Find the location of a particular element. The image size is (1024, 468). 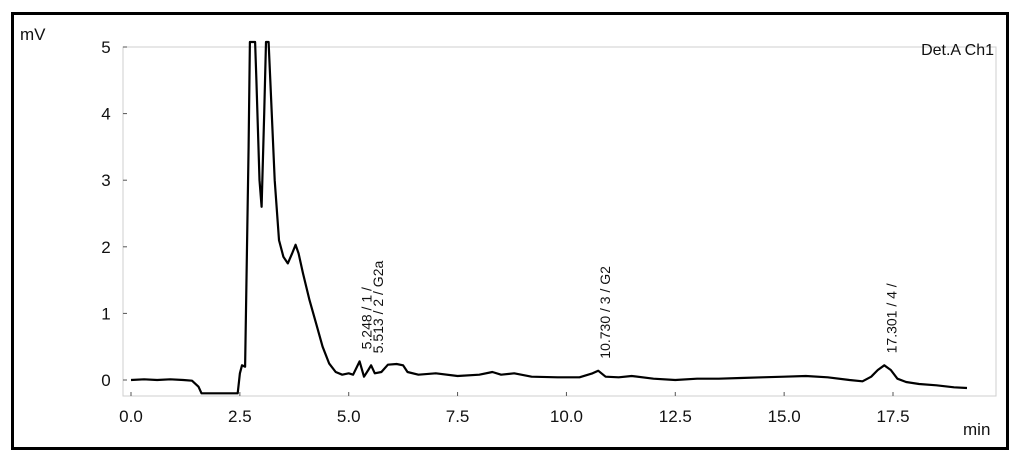

y-tick-label: 2 is located at coordinates (105, 247).